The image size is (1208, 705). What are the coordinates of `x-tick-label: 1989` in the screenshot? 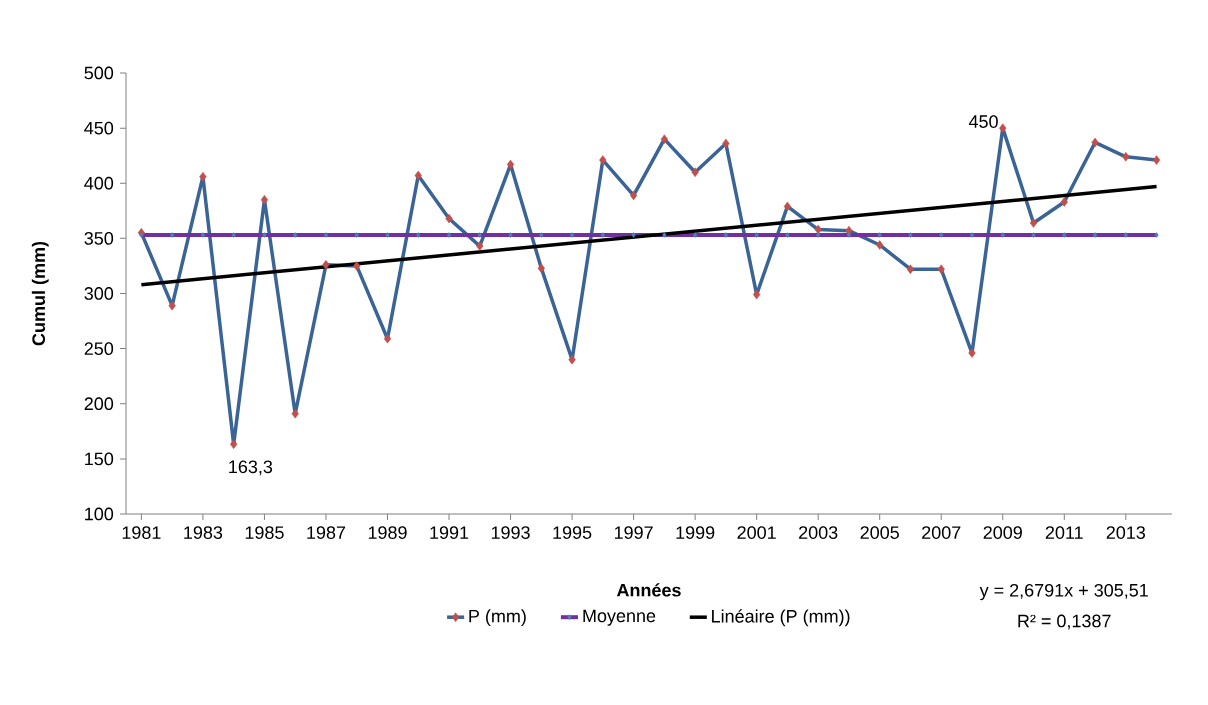 It's located at (387, 532).